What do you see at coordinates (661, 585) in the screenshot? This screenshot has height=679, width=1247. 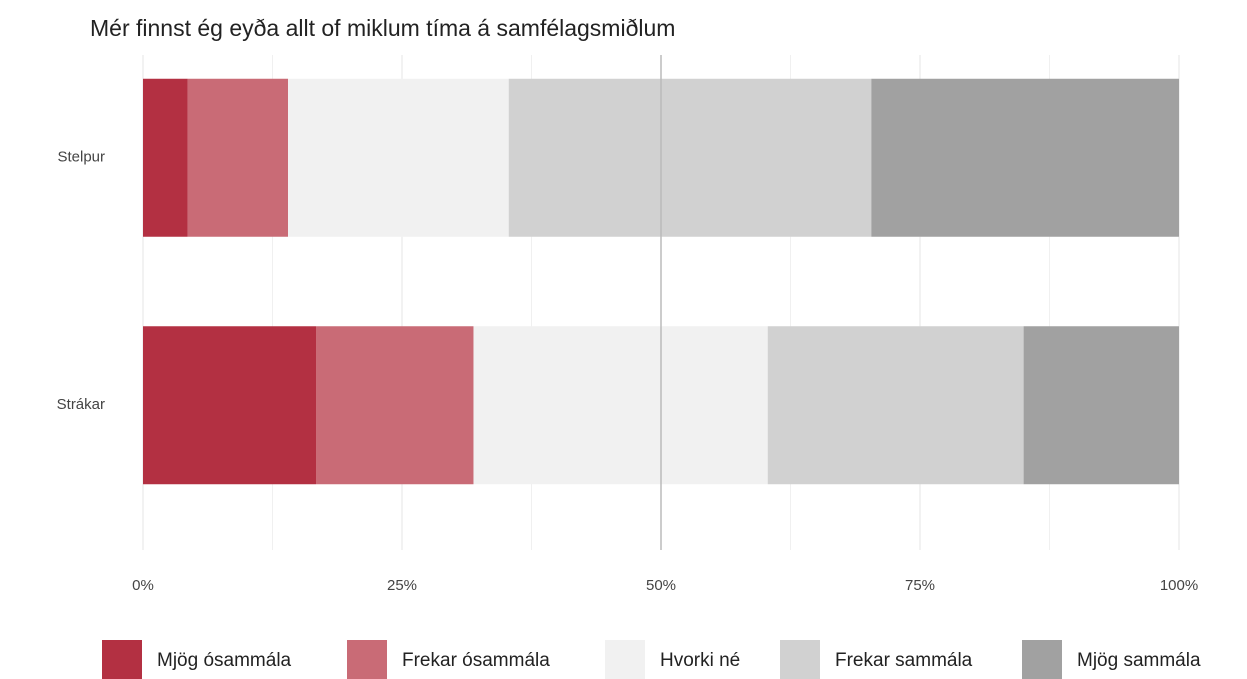 I see `x-tick-label: 50%` at bounding box center [661, 585].